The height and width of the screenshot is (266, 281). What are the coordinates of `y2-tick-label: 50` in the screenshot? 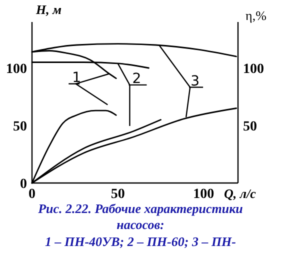 It's located at (250, 126).